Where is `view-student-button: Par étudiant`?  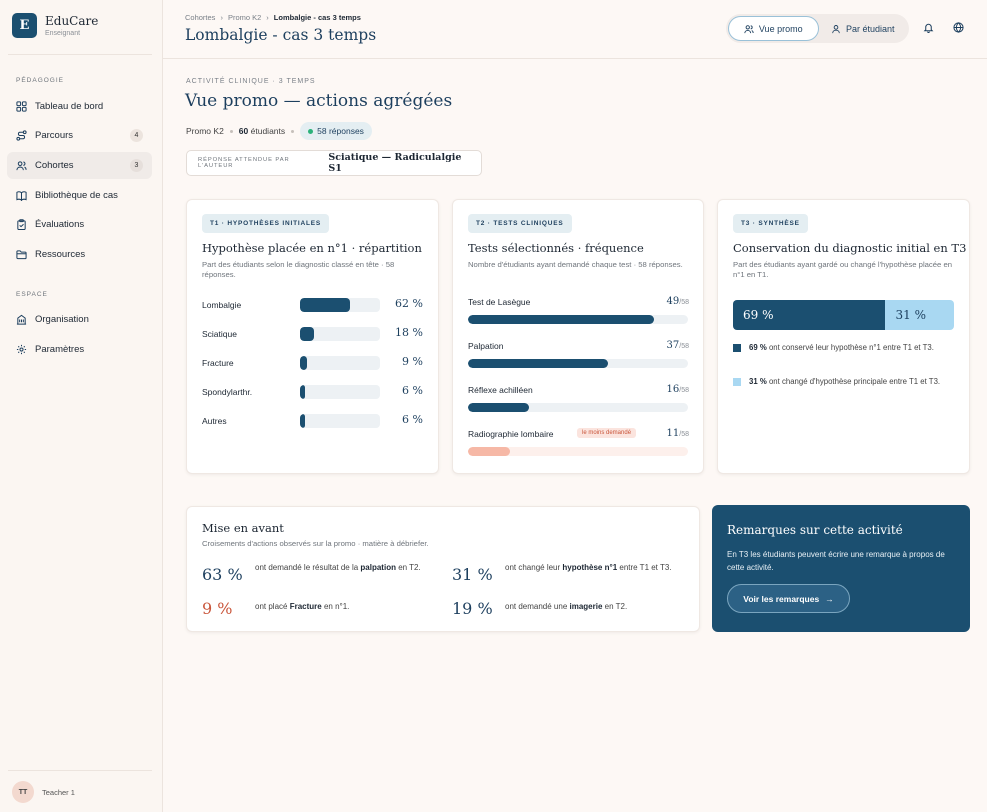 view-student-button: Par étudiant is located at coordinates (863, 28).